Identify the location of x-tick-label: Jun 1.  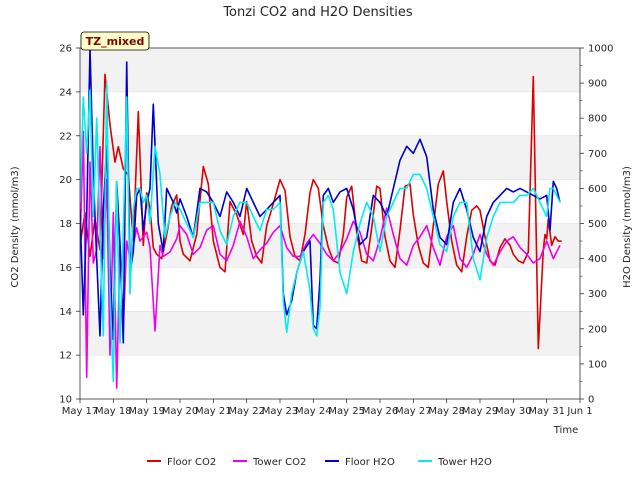
(579, 411).